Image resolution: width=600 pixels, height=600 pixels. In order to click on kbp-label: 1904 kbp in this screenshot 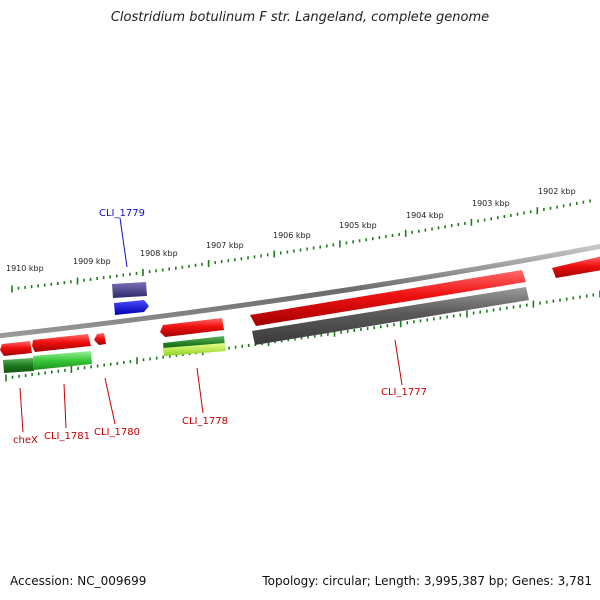, I will do `click(425, 215)`.